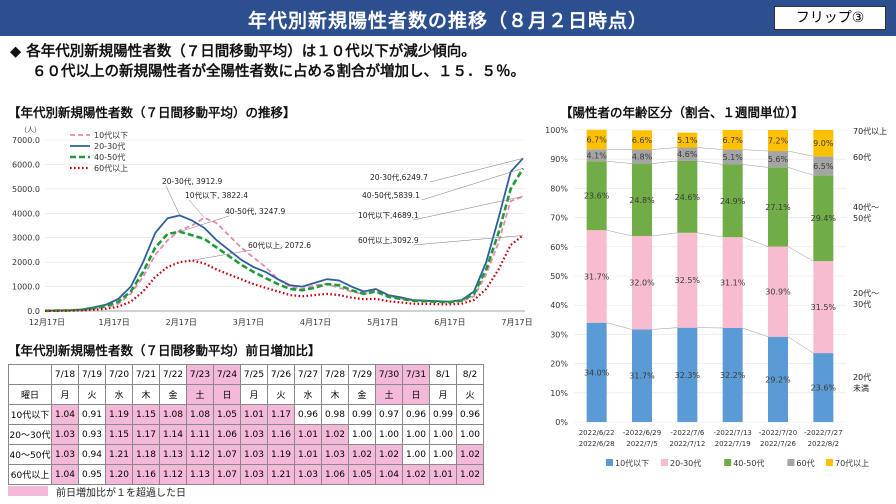  What do you see at coordinates (687, 444) in the screenshot?
I see `x-tick-label: 2022/7/12` at bounding box center [687, 444].